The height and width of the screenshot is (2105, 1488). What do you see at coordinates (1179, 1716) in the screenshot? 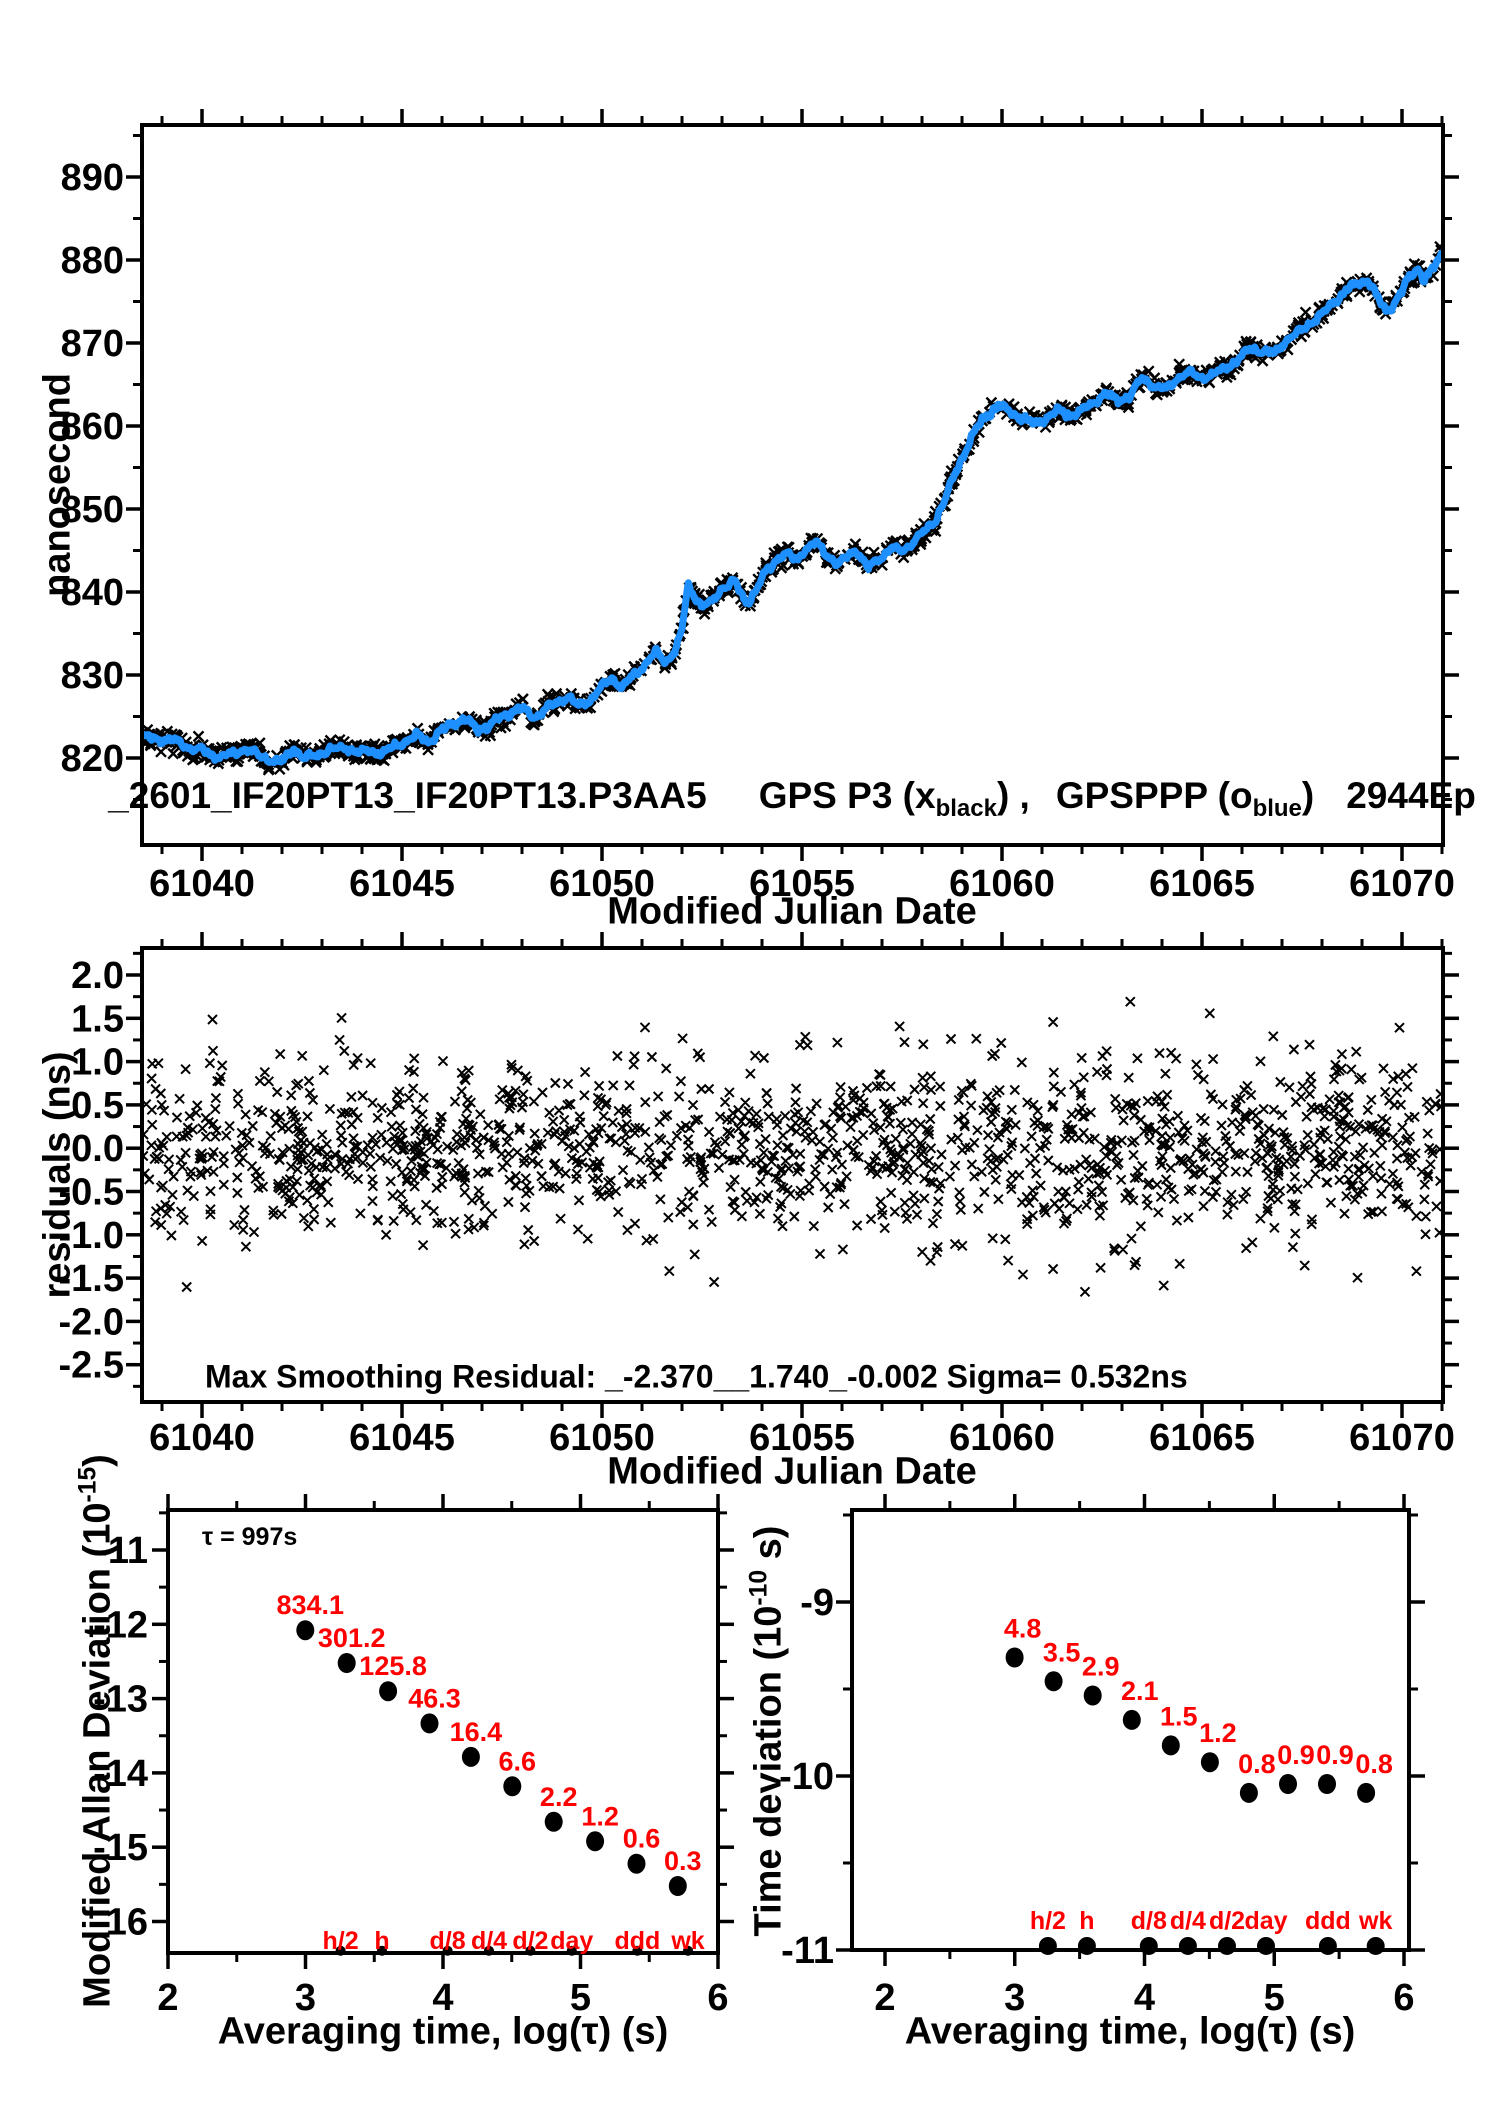
I see `deviation-value-label: 1.5` at bounding box center [1179, 1716].